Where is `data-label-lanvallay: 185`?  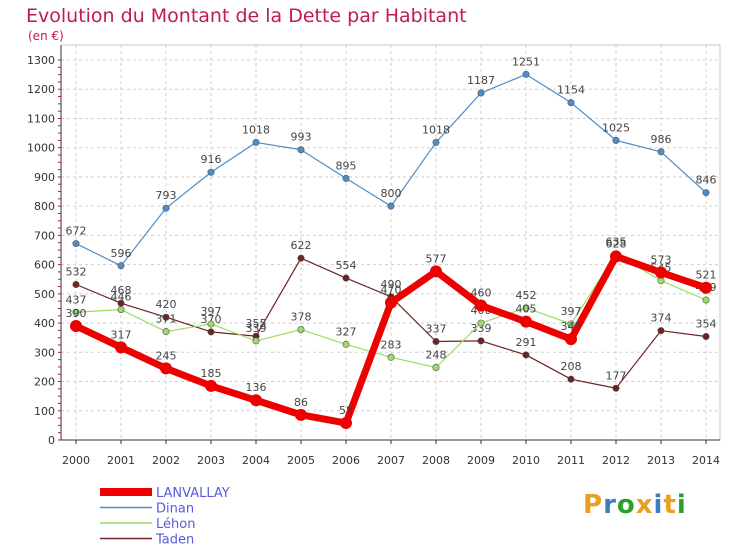 data-label-lanvallay: 185 is located at coordinates (211, 373).